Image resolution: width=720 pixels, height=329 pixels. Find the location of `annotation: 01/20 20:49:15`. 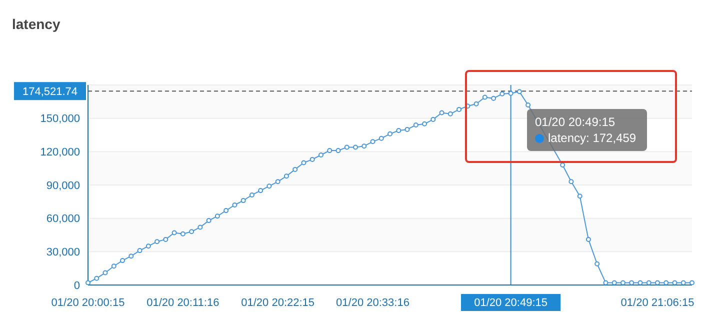

annotation: 01/20 20:49:15 is located at coordinates (575, 122).